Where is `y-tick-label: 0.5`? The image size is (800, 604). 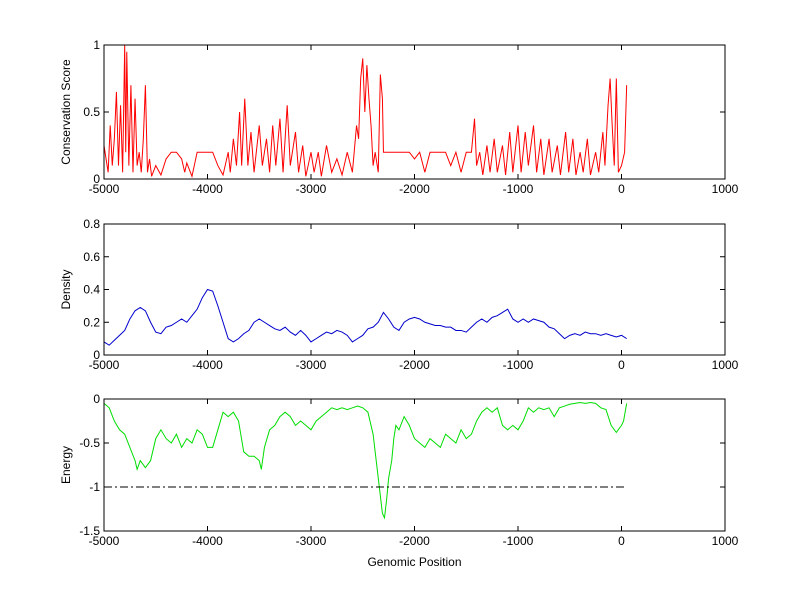
y-tick-label: 0.5 is located at coordinates (91, 112).